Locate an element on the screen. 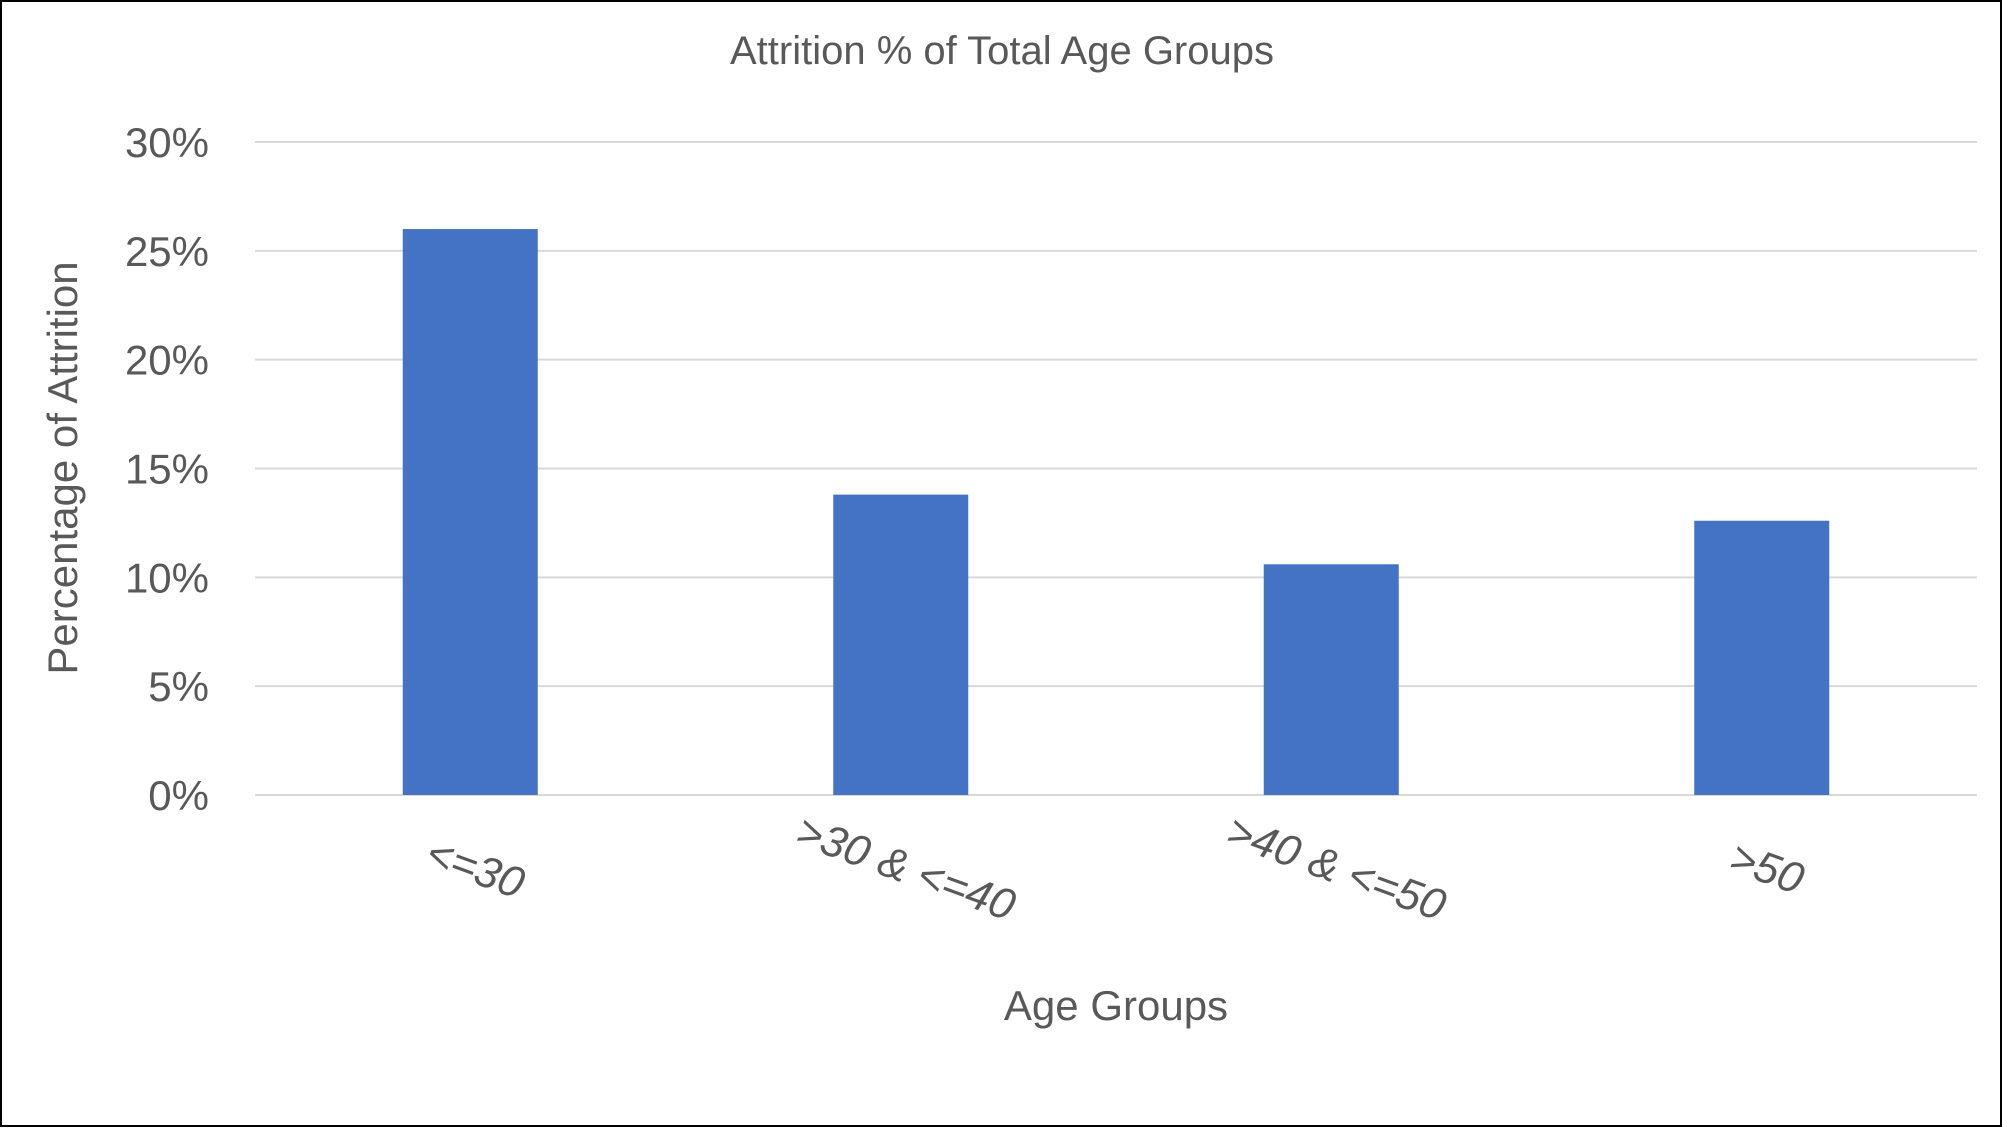  y-axis-label: Percentage of Attrition is located at coordinates (62, 467).